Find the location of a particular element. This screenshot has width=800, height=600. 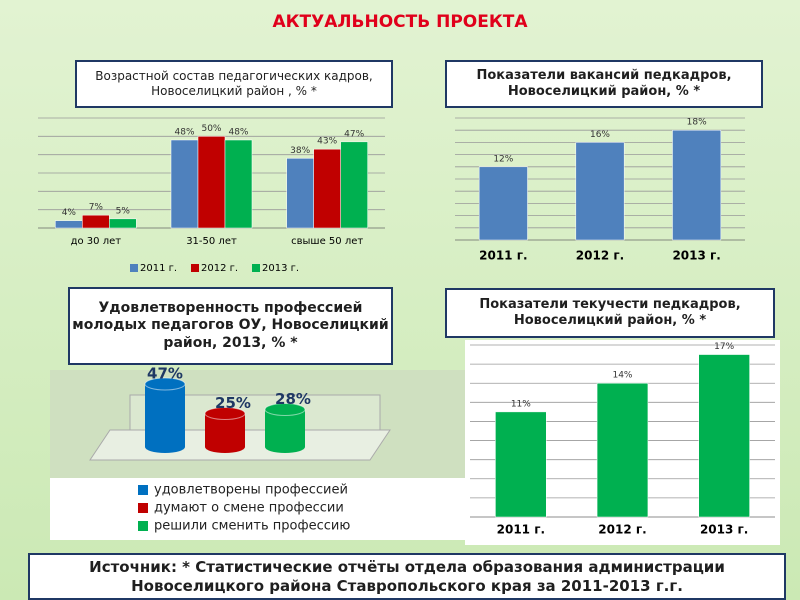

value-label: 38% is located at coordinates (300, 151).